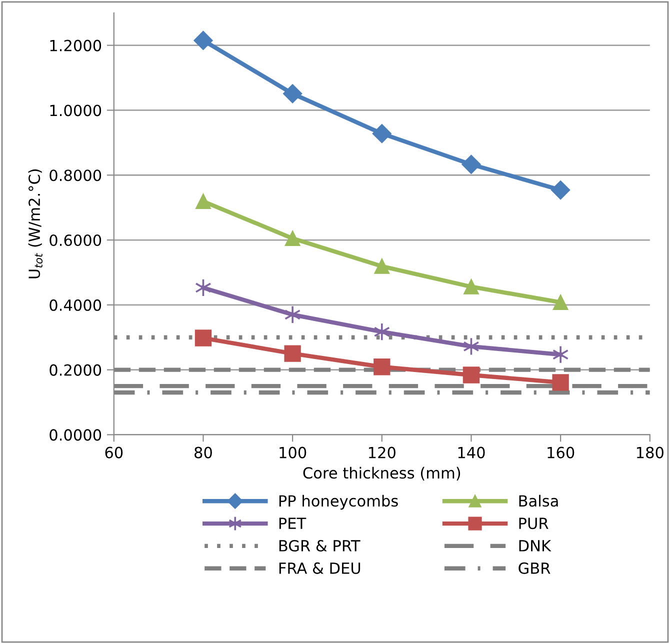 This screenshot has width=670, height=644. What do you see at coordinates (35, 223) in the screenshot?
I see `y-axis-title: U$_{tot}$ (W/m2.°C)` at bounding box center [35, 223].